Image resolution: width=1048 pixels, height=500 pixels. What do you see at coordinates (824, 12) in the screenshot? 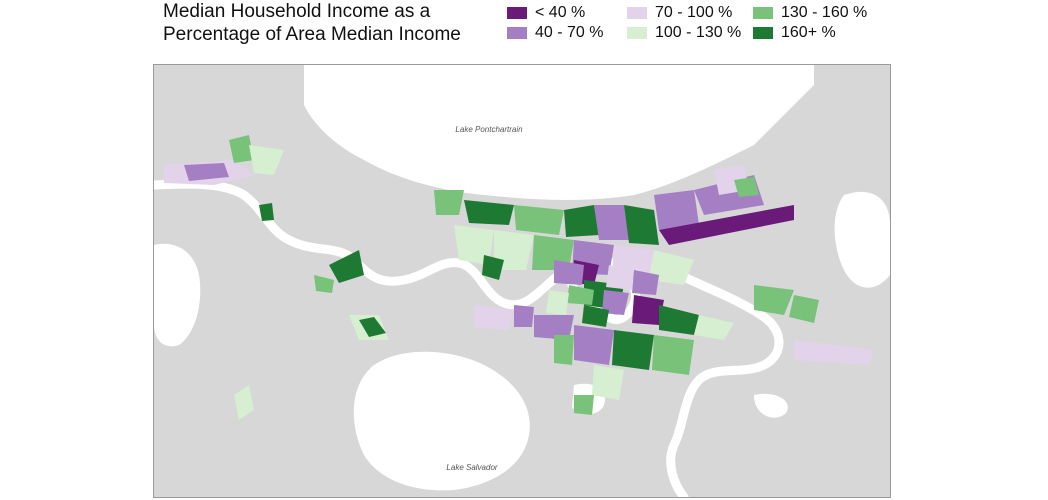
I see `legend-label-130-160: 130 - 160 %` at bounding box center [824, 12].